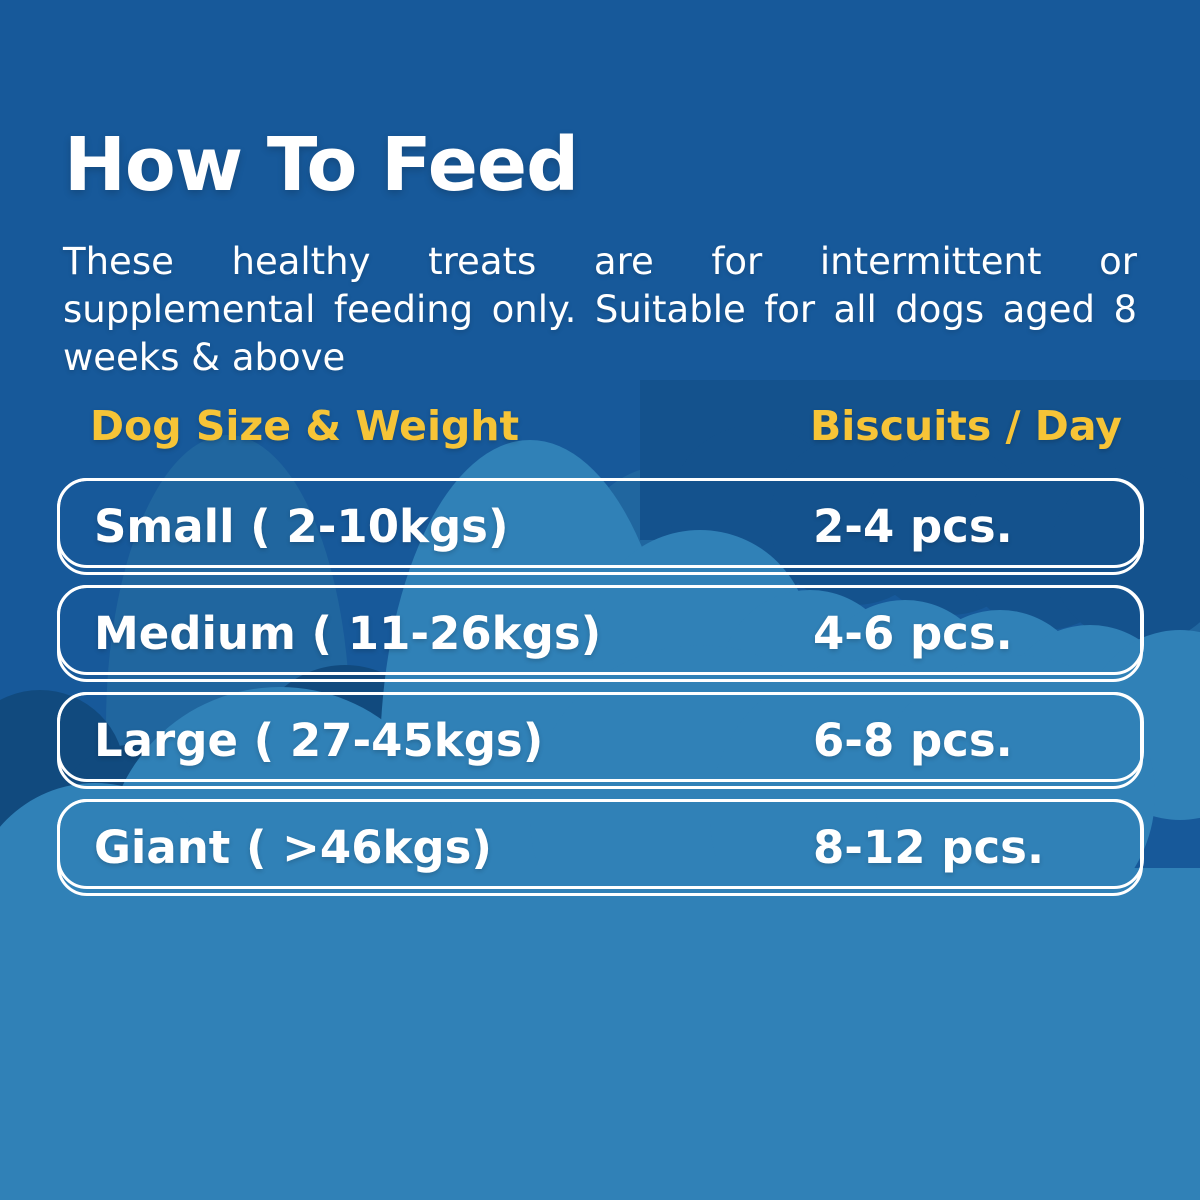 This screenshot has height=1200, width=1200. I want to click on table-row-medium: Medium ( 11-26kgs) 4-6 pcs., so click(600, 633).